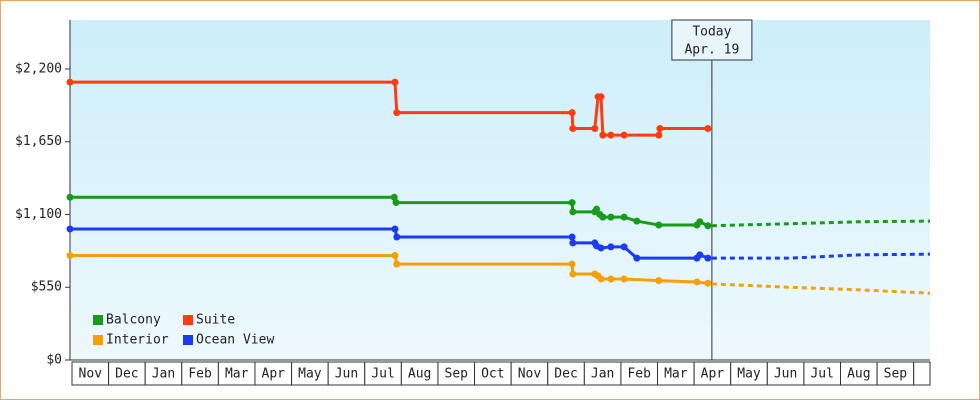  What do you see at coordinates (46, 287) in the screenshot?
I see `y-tick-label: $550` at bounding box center [46, 287].